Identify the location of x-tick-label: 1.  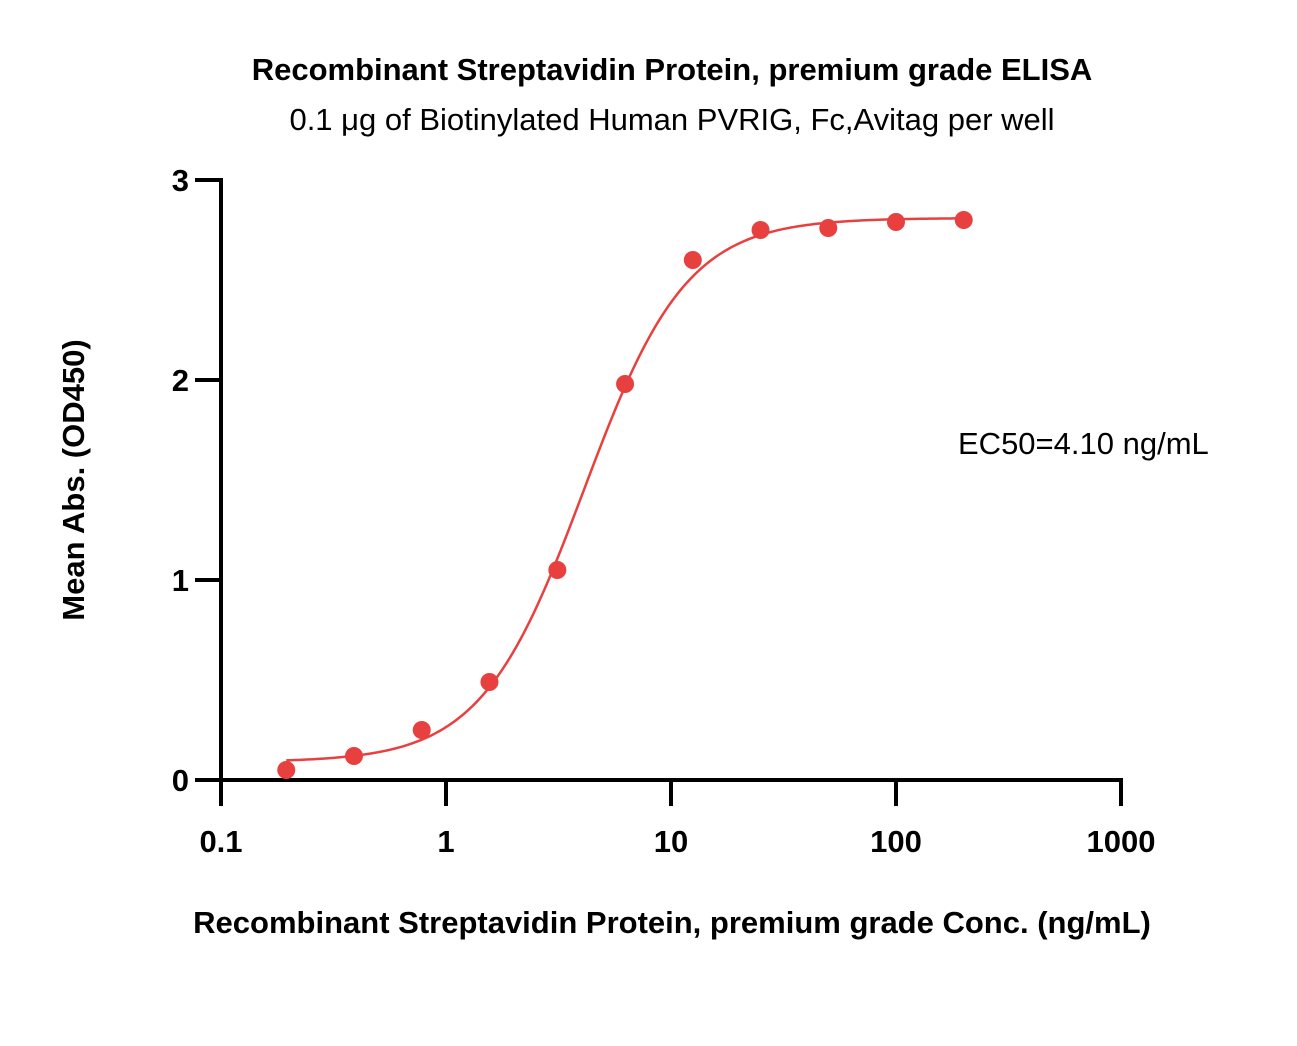
(445, 841).